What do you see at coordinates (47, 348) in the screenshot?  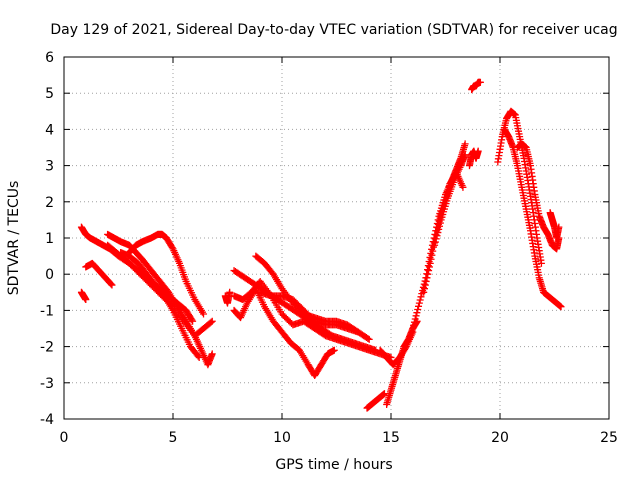 I see `y-tick-label: -2` at bounding box center [47, 348].